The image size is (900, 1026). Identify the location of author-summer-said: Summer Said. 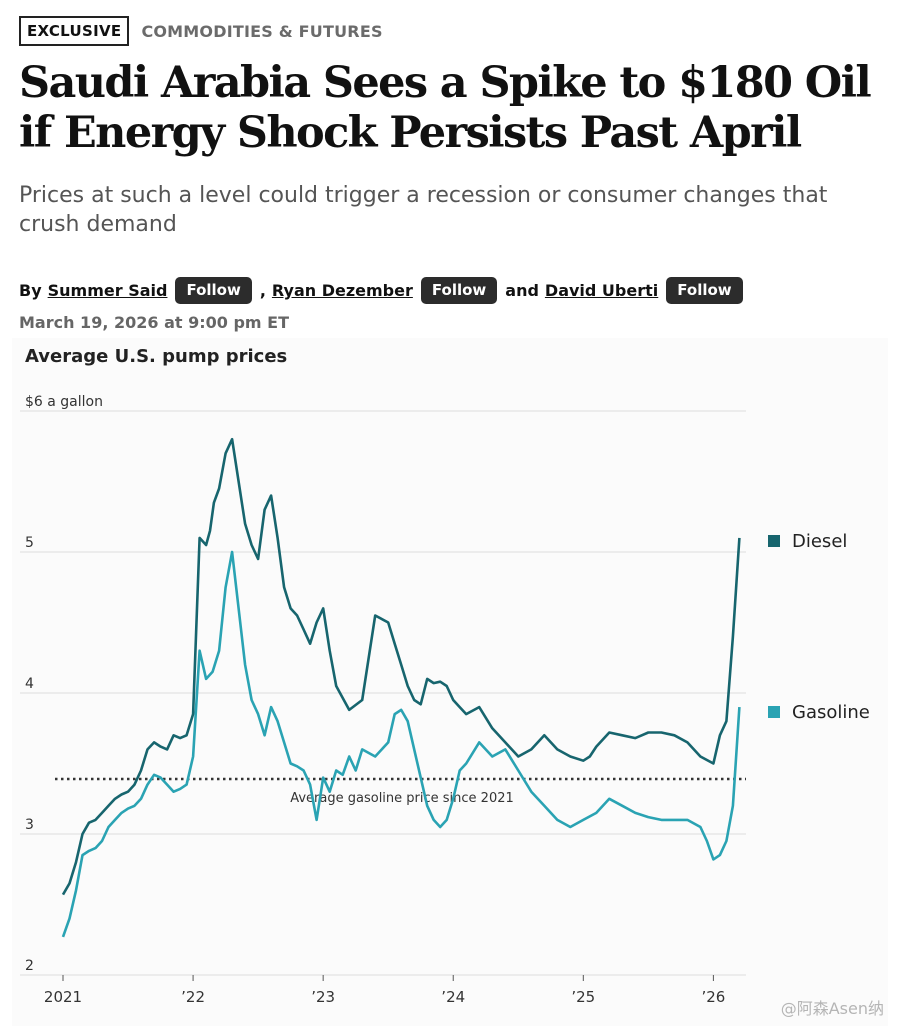
(107, 290).